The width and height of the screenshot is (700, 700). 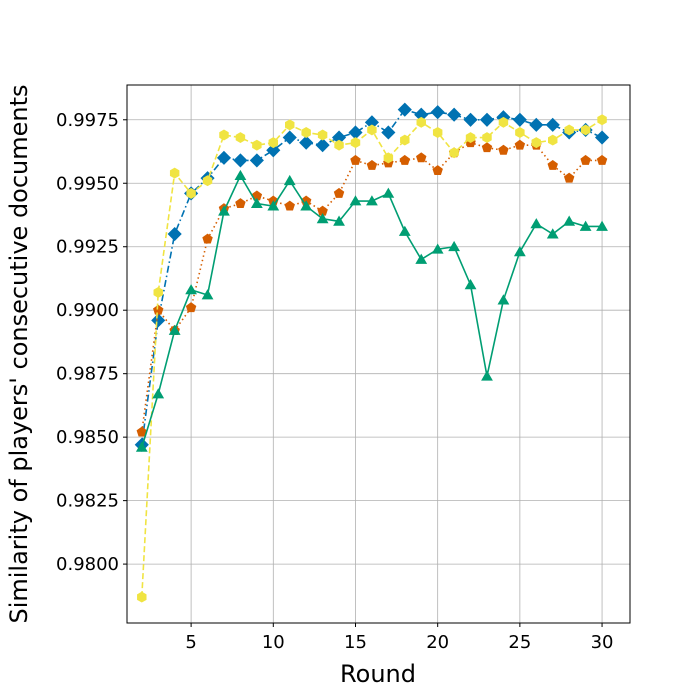 I want to click on x-tick-label: 10, so click(x=273, y=642).